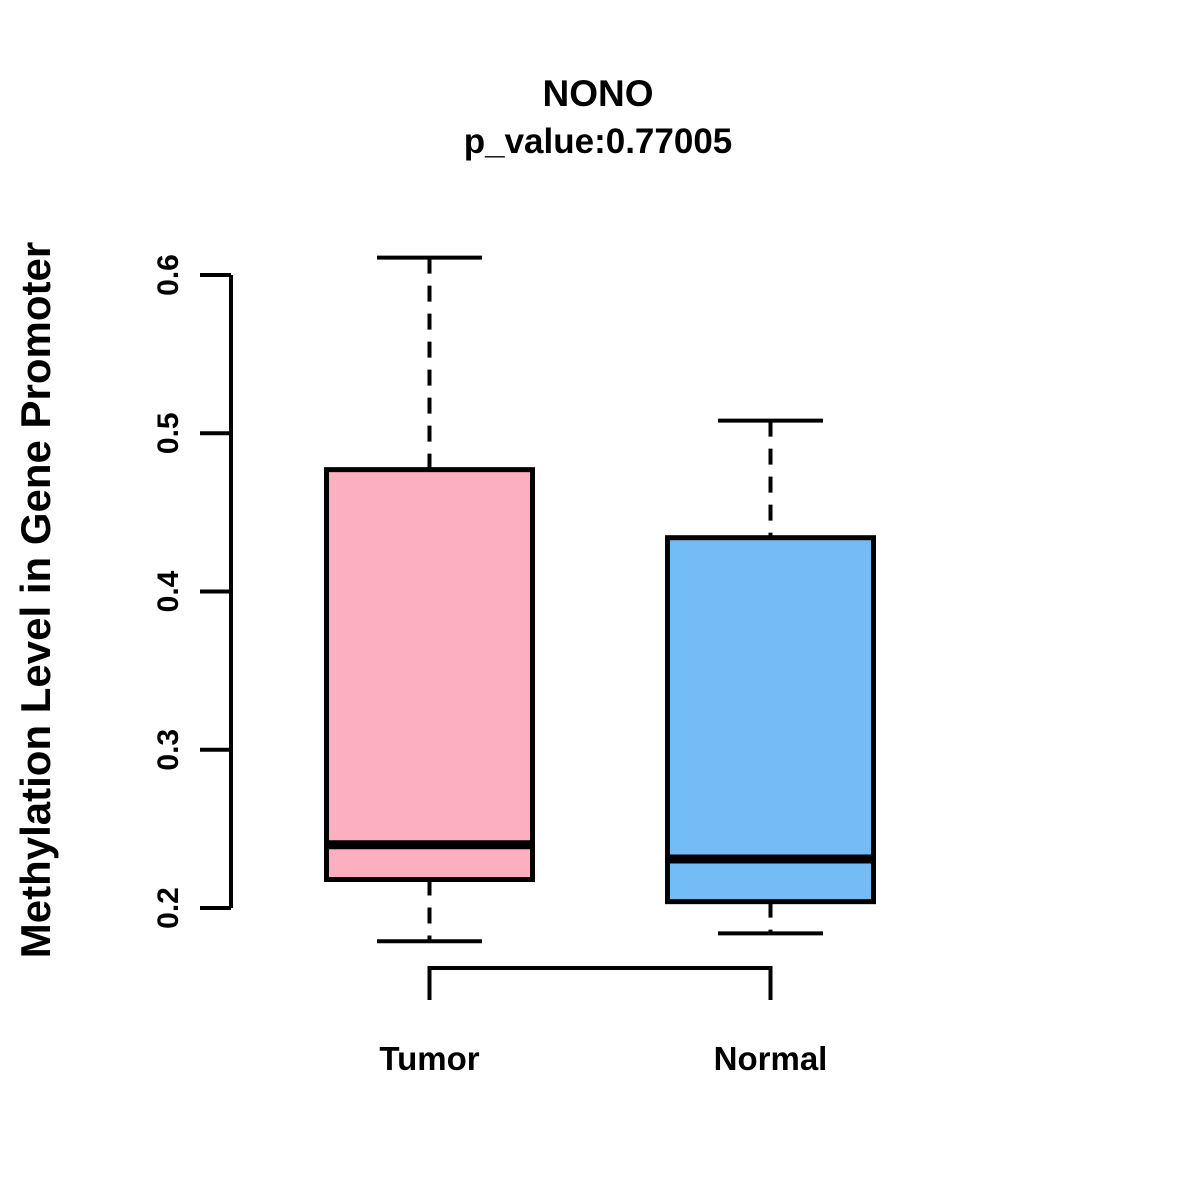 The width and height of the screenshot is (1200, 1200). Describe the element at coordinates (168, 908) in the screenshot. I see `y-tick-label: 0.2` at that location.